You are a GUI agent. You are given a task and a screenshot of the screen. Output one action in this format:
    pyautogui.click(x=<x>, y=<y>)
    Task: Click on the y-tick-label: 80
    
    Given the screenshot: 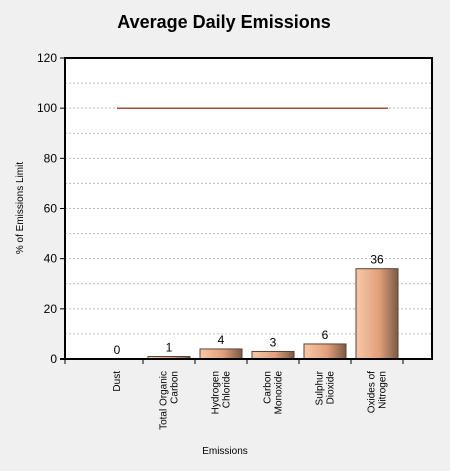 What is the action you would take?
    pyautogui.click(x=51, y=158)
    